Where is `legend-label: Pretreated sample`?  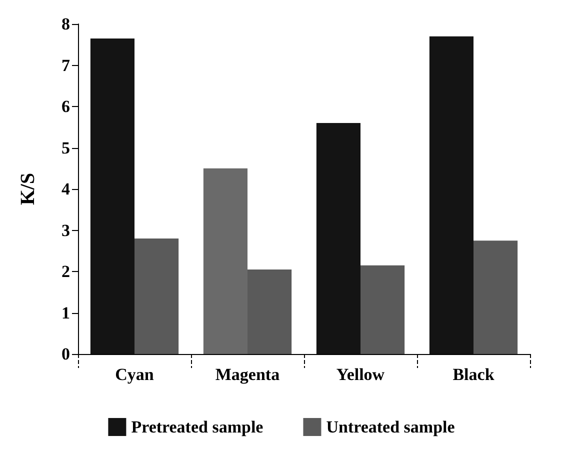
legend-label: Pretreated sample is located at coordinates (197, 427).